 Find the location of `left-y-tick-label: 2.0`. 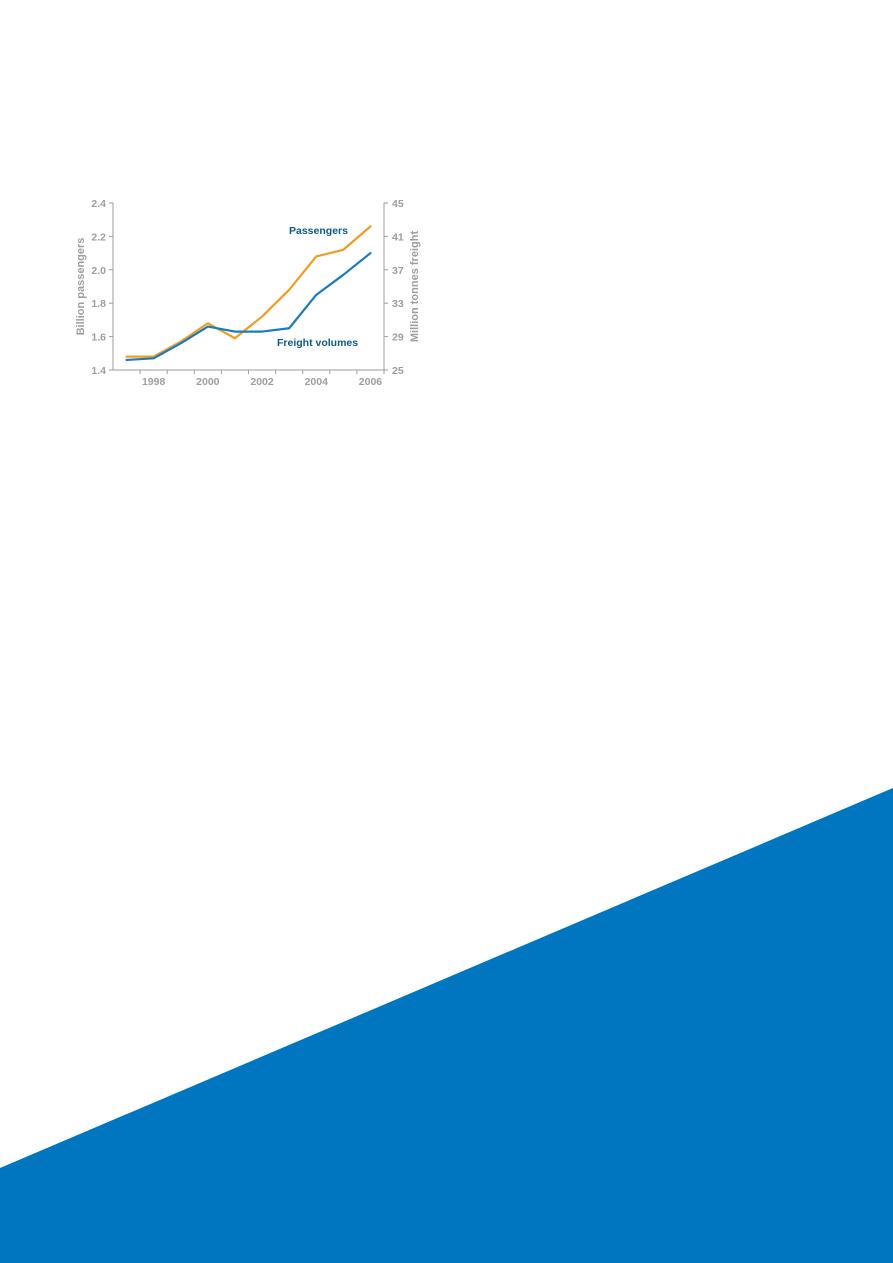

left-y-tick-label: 2.0 is located at coordinates (98, 271).